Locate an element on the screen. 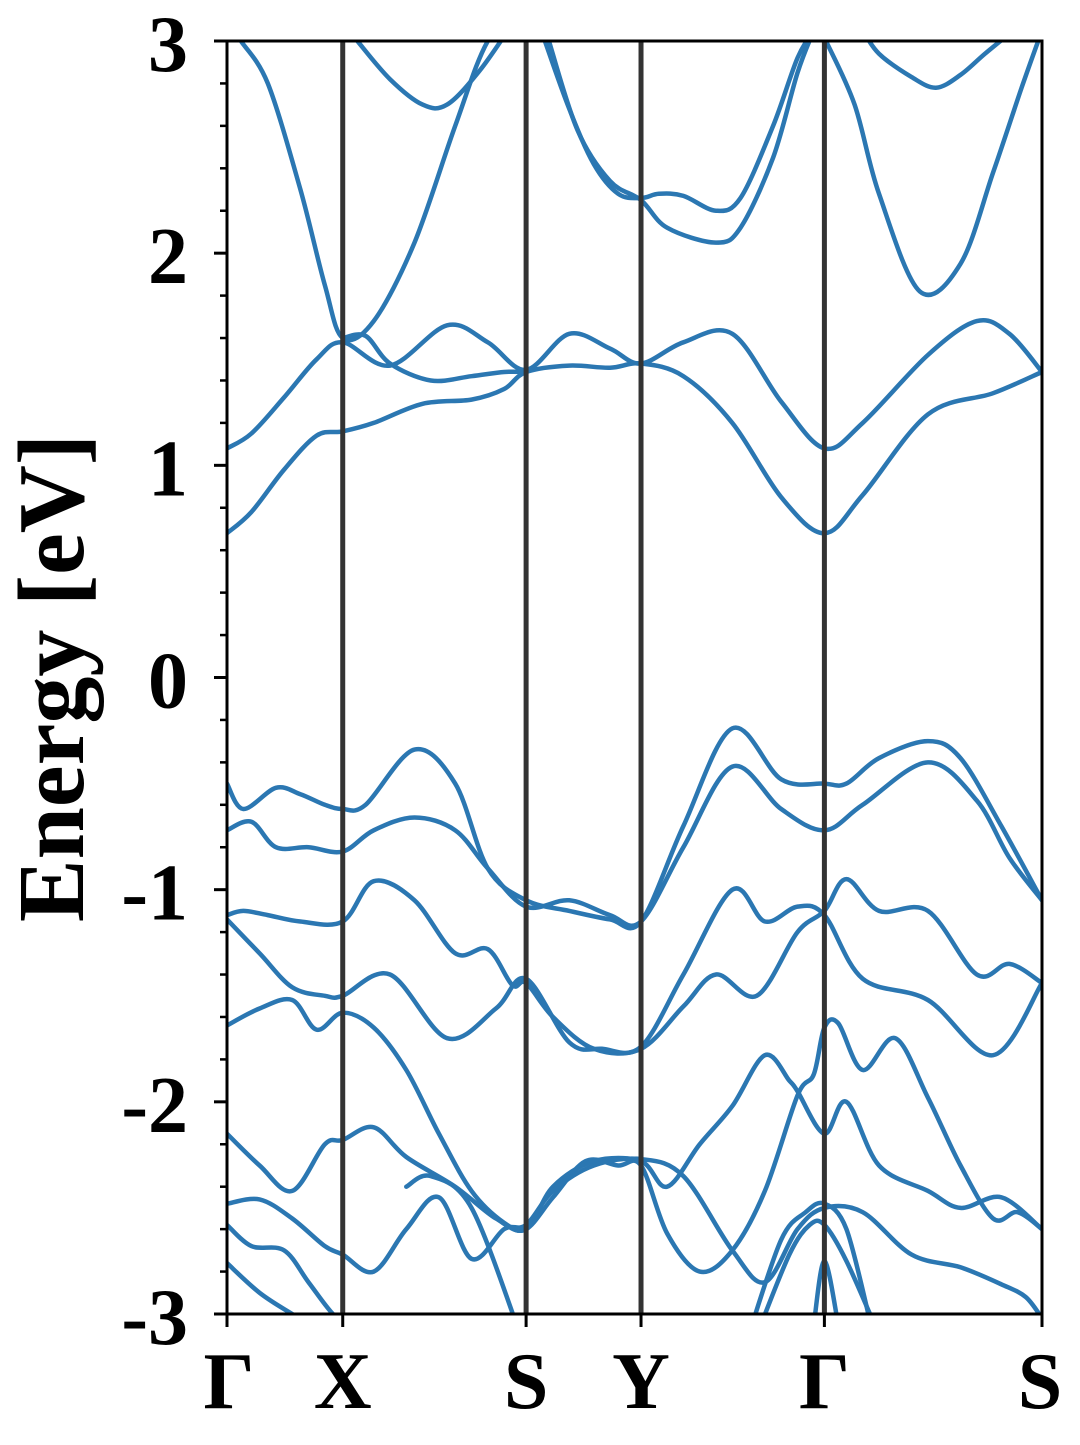  y-tick-label: -2 is located at coordinates (154, 1106).